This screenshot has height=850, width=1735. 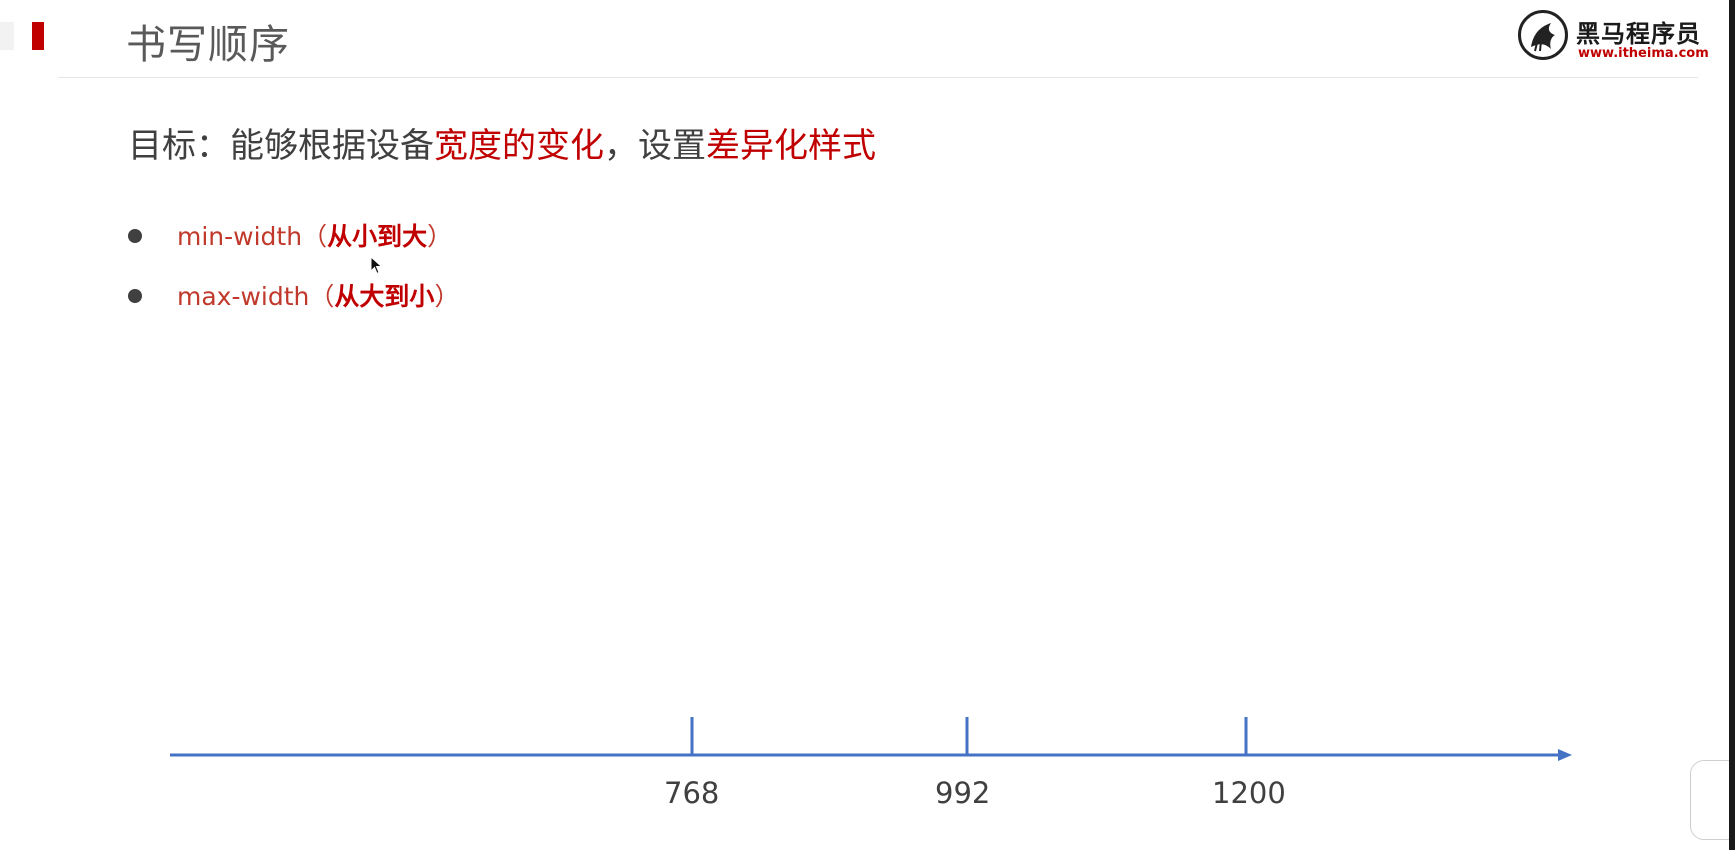 I want to click on header-divider, so click(x=878, y=77).